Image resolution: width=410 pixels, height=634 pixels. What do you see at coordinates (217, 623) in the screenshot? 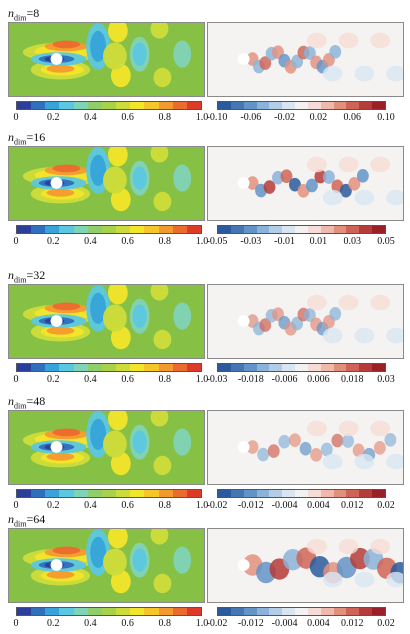
I see `tick-label: -0.02` at bounding box center [217, 623].